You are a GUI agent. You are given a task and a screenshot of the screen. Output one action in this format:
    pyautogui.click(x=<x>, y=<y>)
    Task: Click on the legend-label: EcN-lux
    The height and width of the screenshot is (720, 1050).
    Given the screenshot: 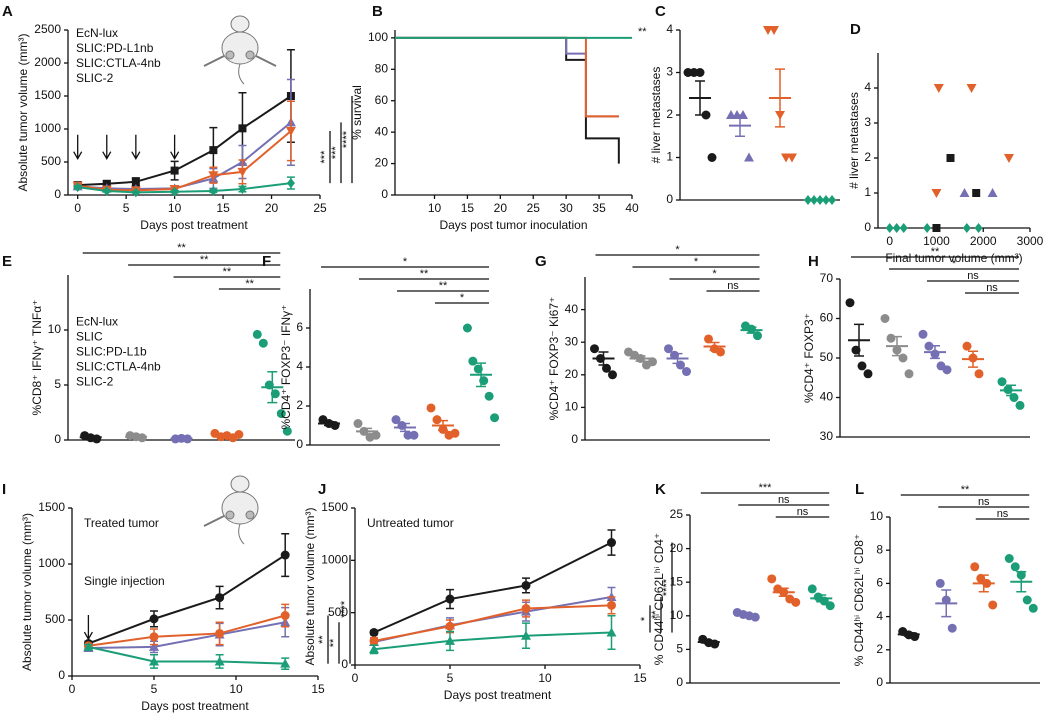 What is the action you would take?
    pyautogui.click(x=97, y=33)
    